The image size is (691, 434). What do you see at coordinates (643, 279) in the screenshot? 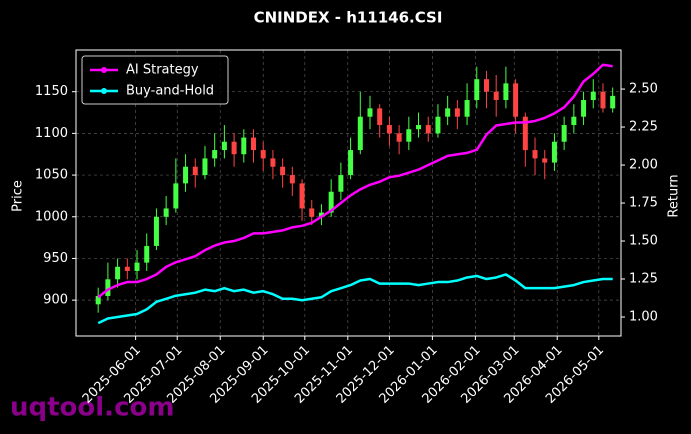
I see `y2-tick-label: 1.25` at bounding box center [643, 279].